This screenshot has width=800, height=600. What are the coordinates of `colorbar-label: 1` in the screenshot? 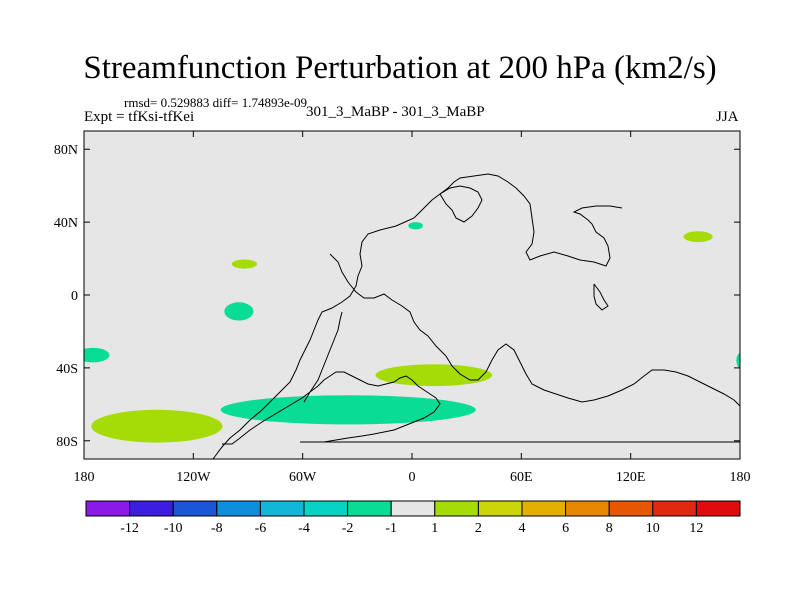 It's located at (434, 528).